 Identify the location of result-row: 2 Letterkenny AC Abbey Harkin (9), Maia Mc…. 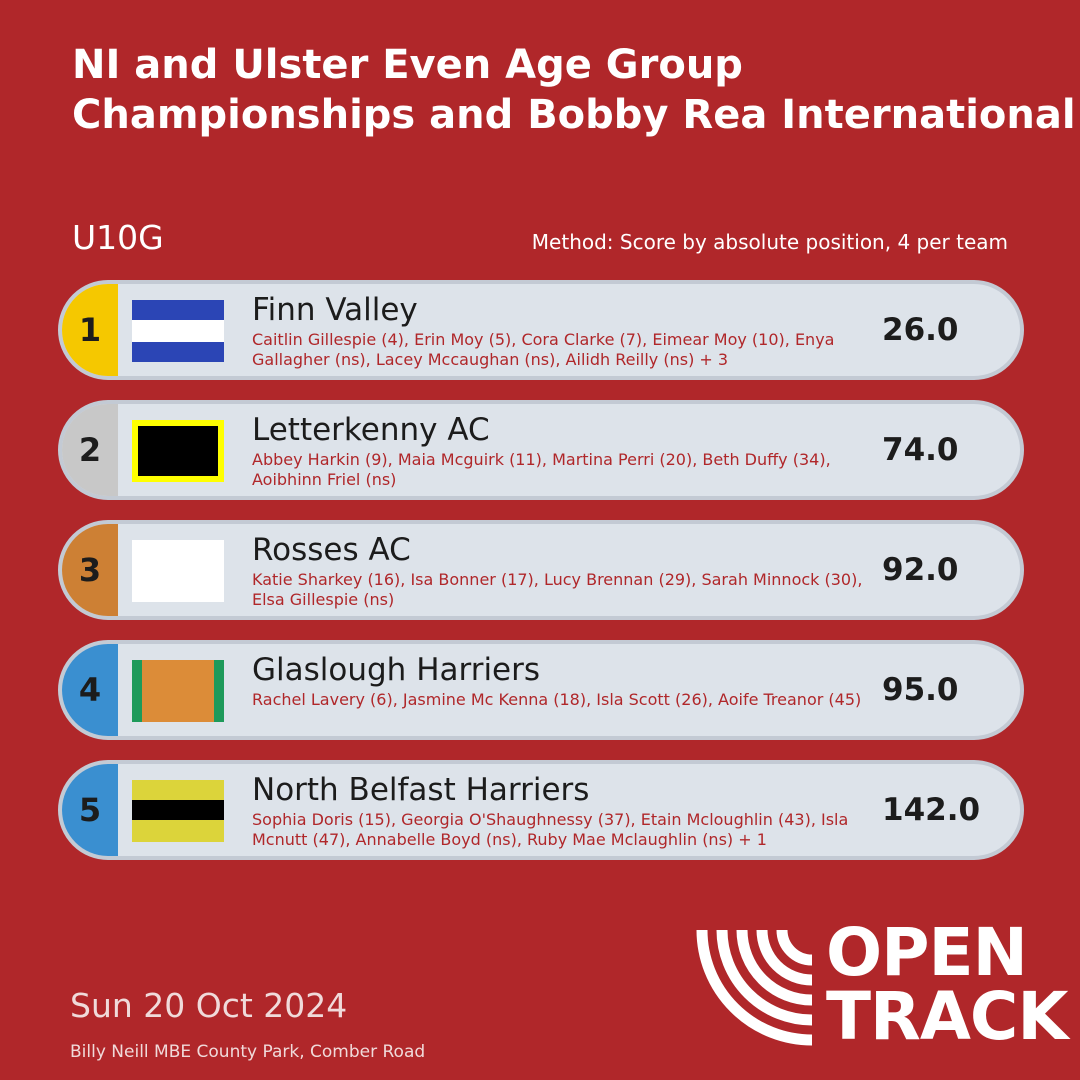
(541, 450).